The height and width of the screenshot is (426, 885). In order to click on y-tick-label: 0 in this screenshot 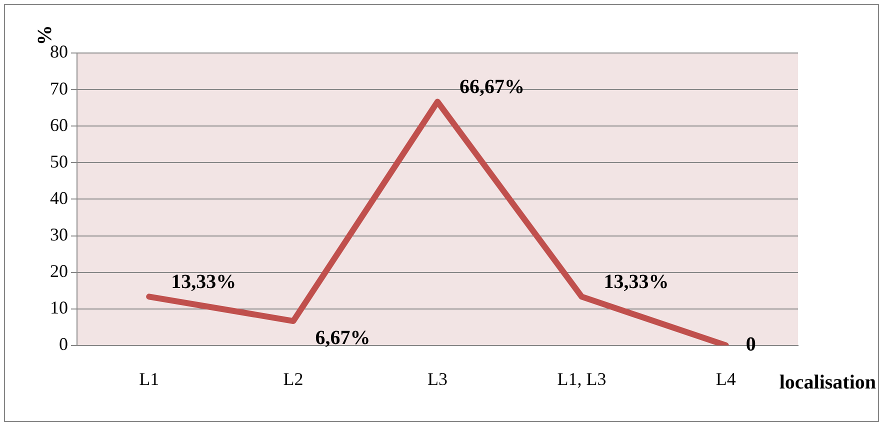, I will do `click(63, 344)`.